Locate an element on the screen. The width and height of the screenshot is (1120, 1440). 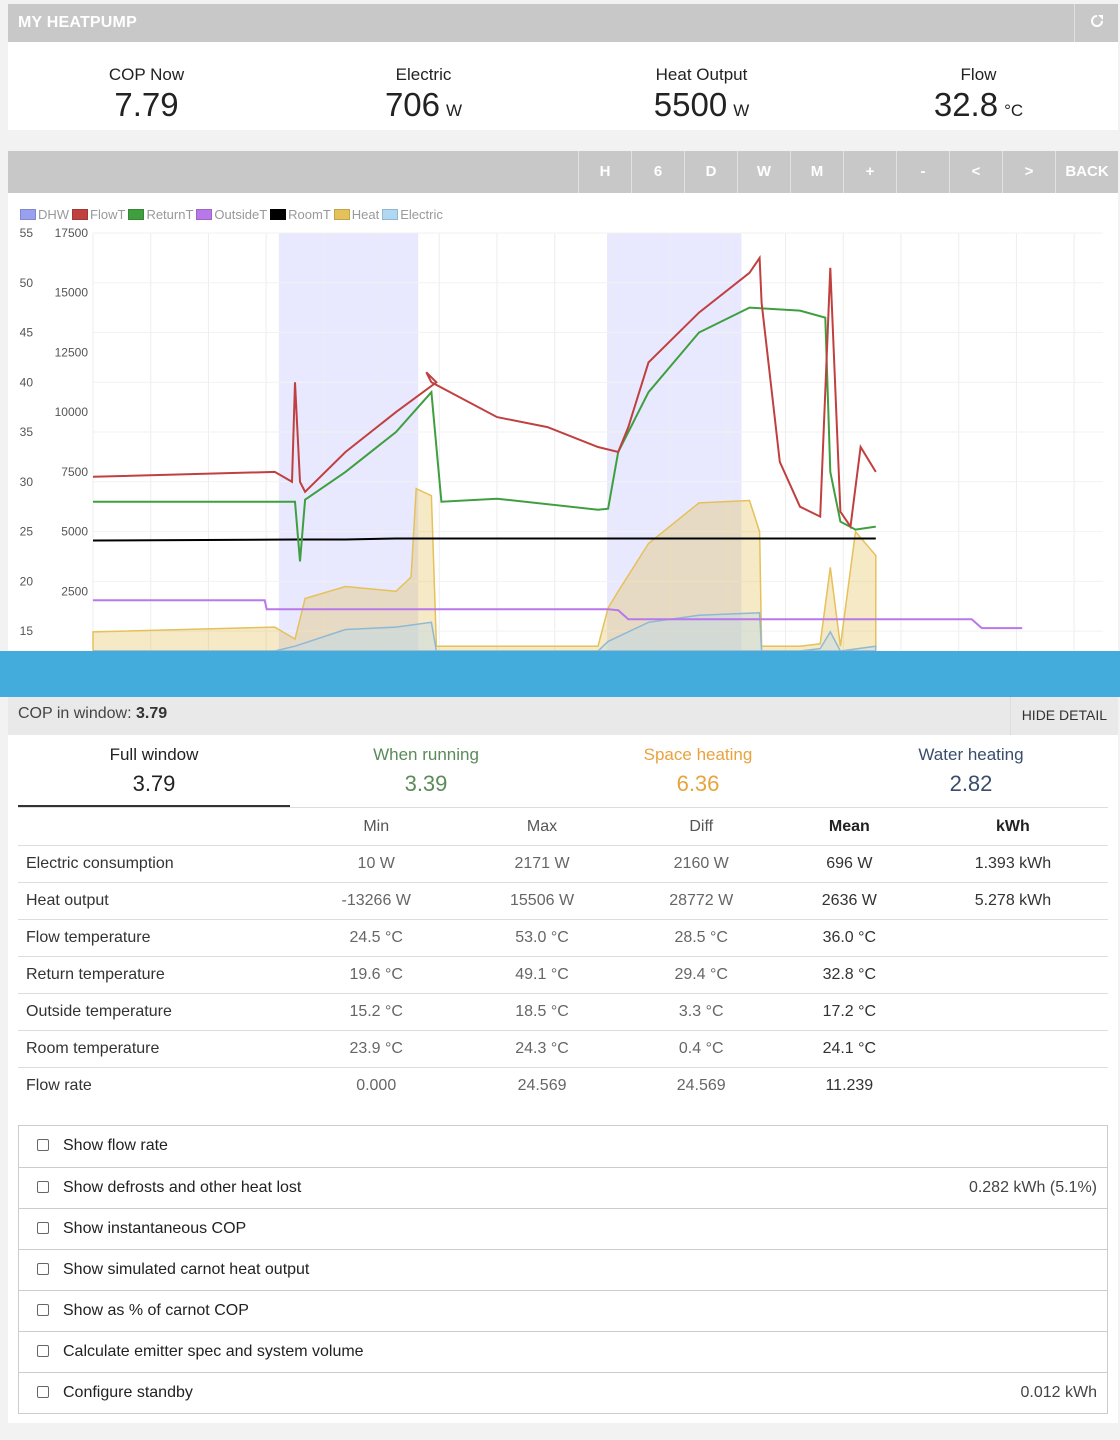
legend-label: FlowT is located at coordinates (108, 214).